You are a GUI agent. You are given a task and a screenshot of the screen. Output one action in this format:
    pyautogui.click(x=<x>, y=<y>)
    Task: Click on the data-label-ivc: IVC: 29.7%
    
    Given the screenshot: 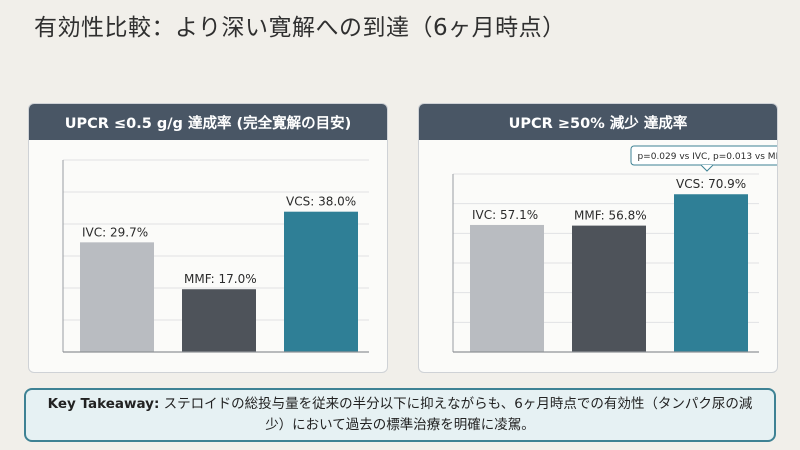 What is the action you would take?
    pyautogui.click(x=115, y=232)
    